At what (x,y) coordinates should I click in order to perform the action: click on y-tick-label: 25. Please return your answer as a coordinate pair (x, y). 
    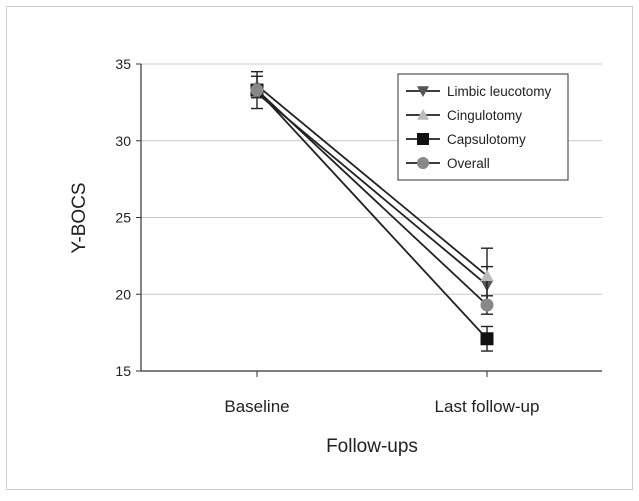
    Looking at the image, I should click on (123, 218).